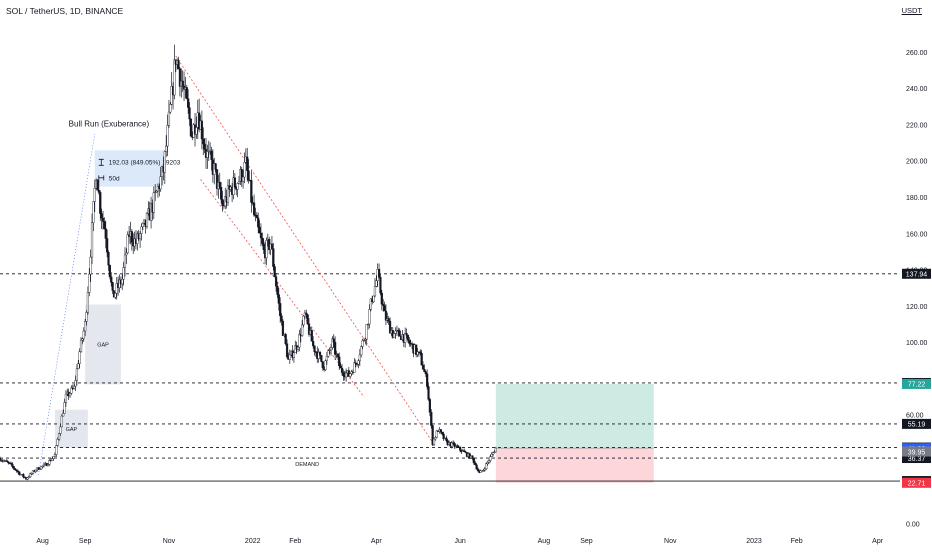 This screenshot has width=932, height=555. Describe the element at coordinates (574, 465) in the screenshot. I see `stop-zone` at that location.